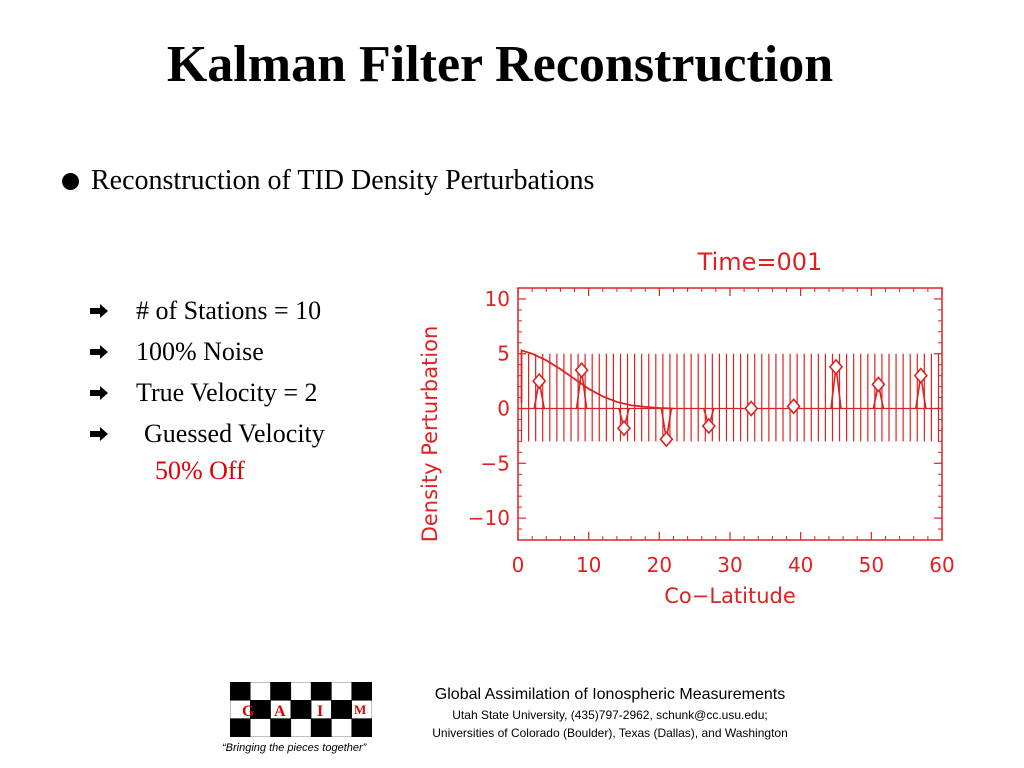 Image resolution: width=1024 pixels, height=768 pixels. What do you see at coordinates (800, 565) in the screenshot?
I see `x-tick-label: 40` at bounding box center [800, 565].